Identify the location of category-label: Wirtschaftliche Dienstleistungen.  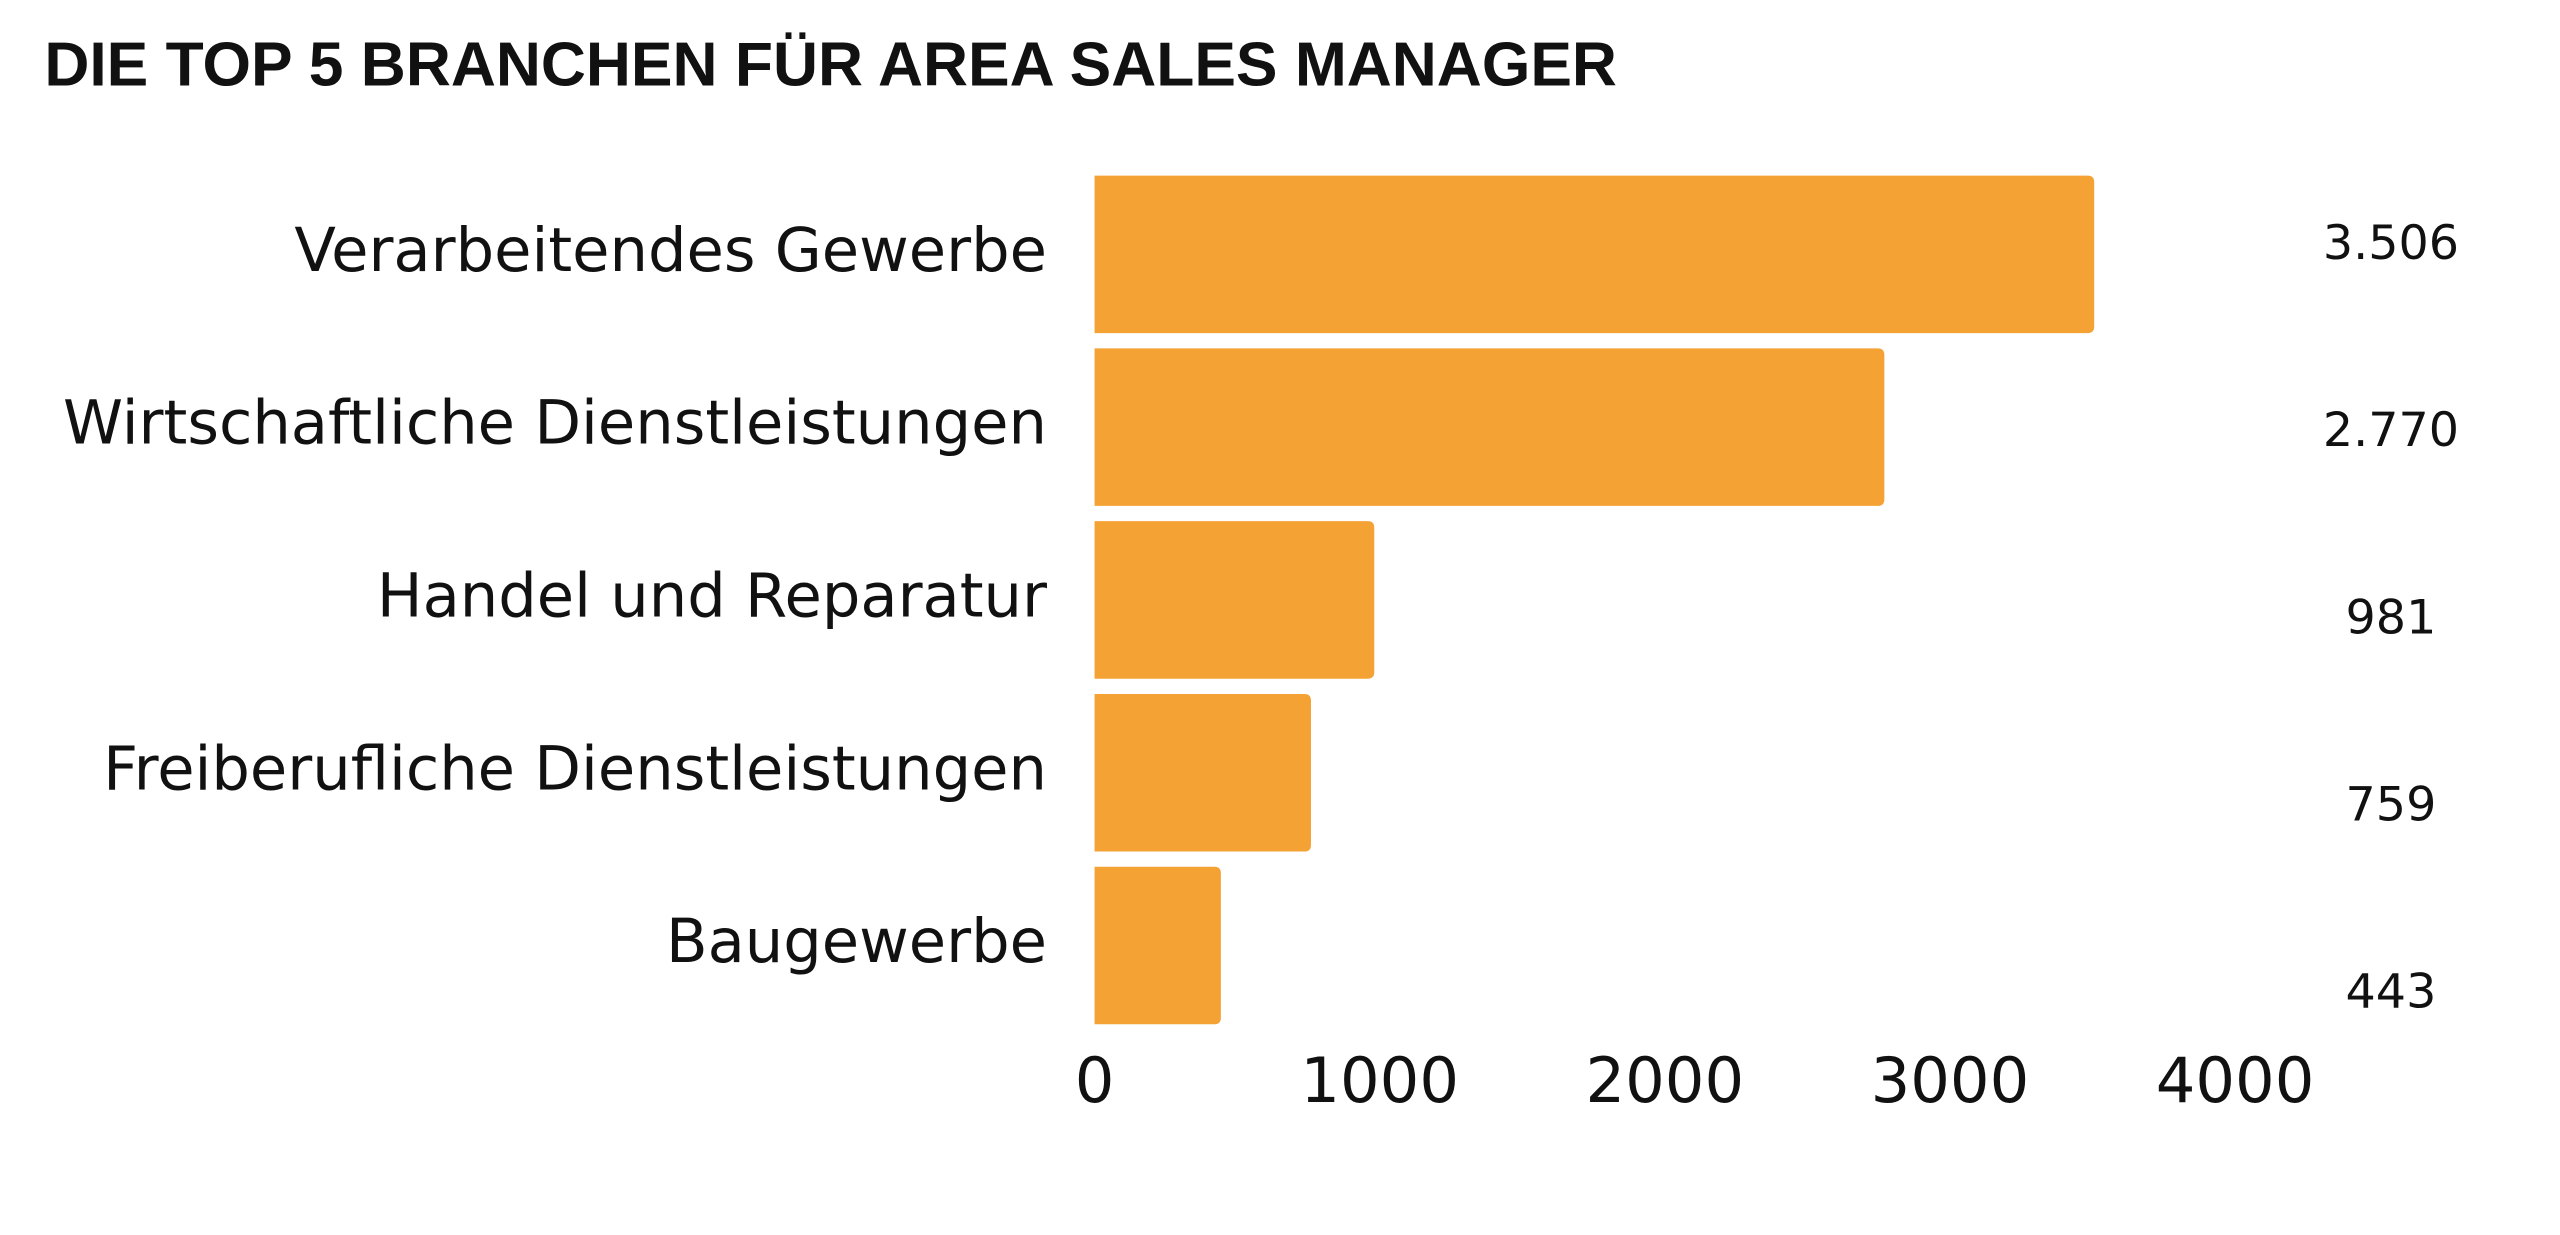
(555, 424).